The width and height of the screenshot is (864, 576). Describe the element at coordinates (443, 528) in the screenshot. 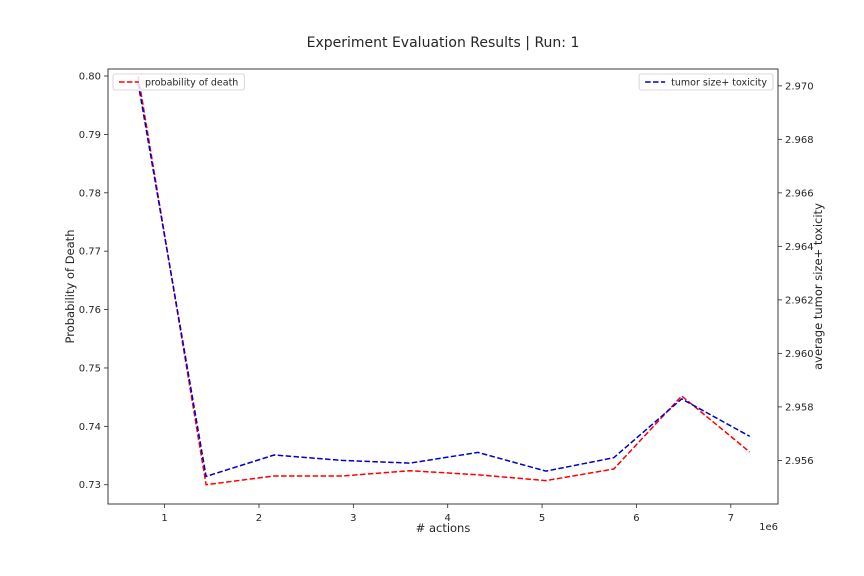

I see `x-axis-label: # actions` at that location.